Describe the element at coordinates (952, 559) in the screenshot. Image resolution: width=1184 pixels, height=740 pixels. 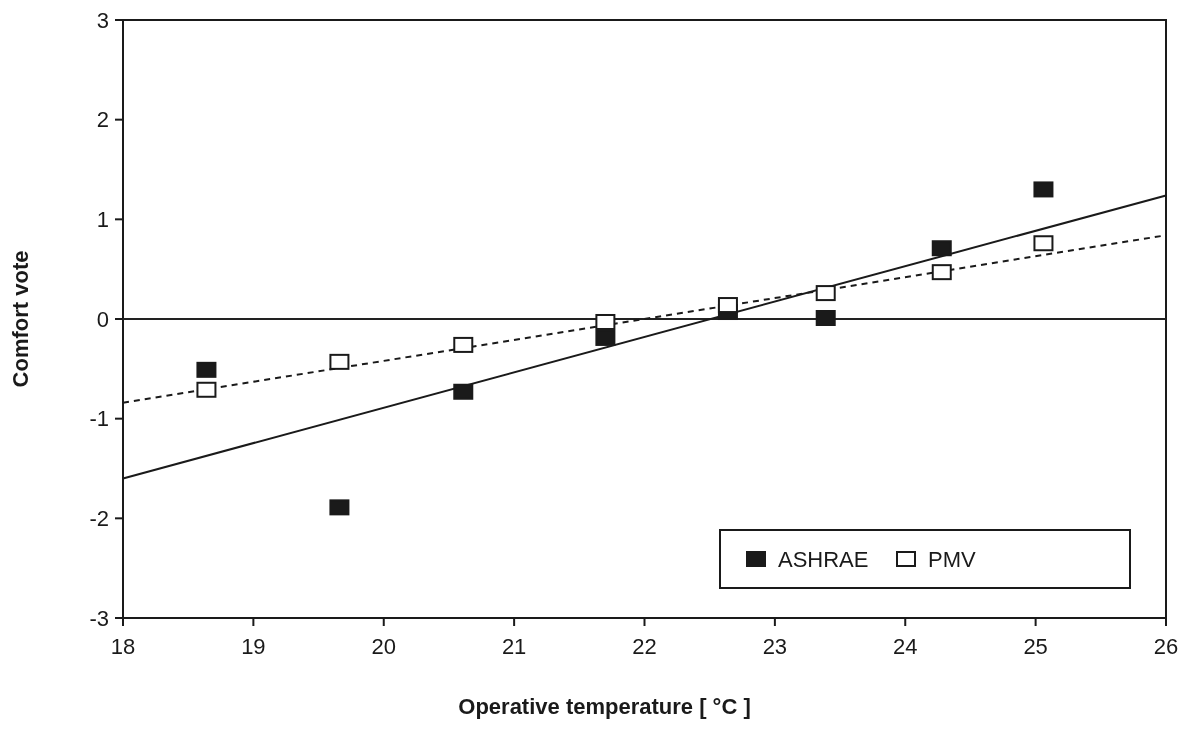
I see `legend-label: PMV` at that location.